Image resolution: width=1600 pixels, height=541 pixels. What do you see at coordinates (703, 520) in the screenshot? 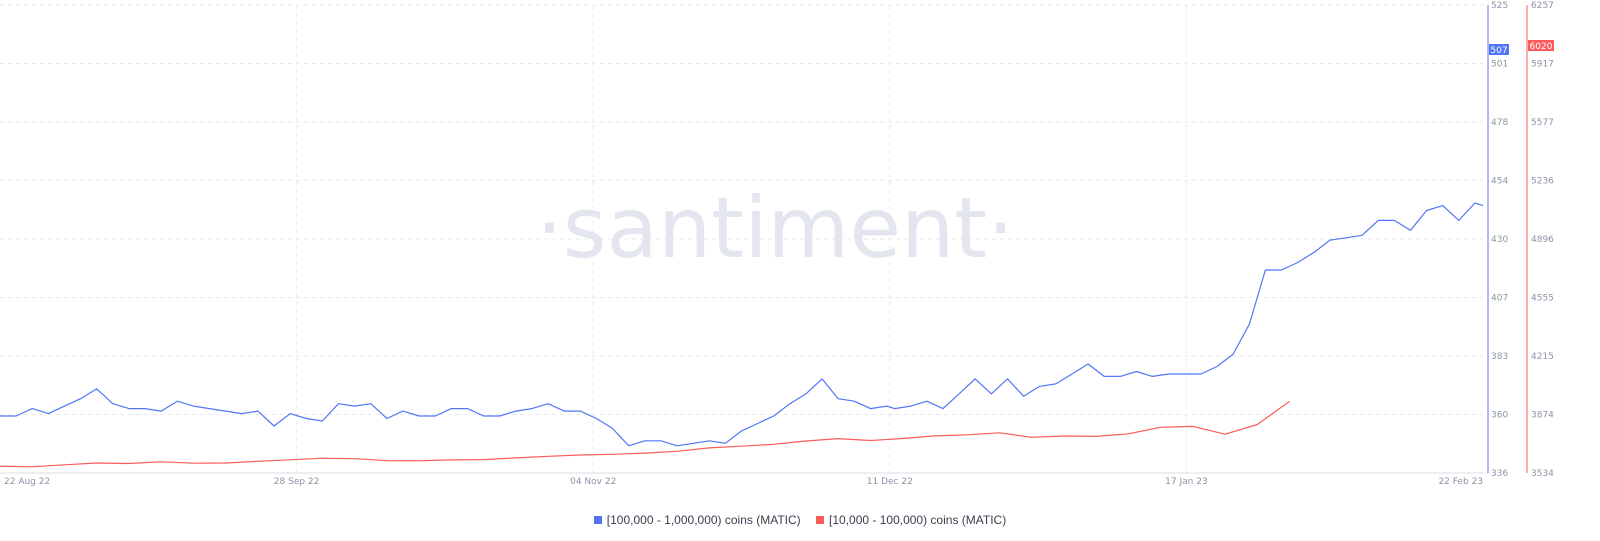
I see `legend-label-blue: [100,000 - 1,000,000) coins (MATIC)` at bounding box center [703, 520].